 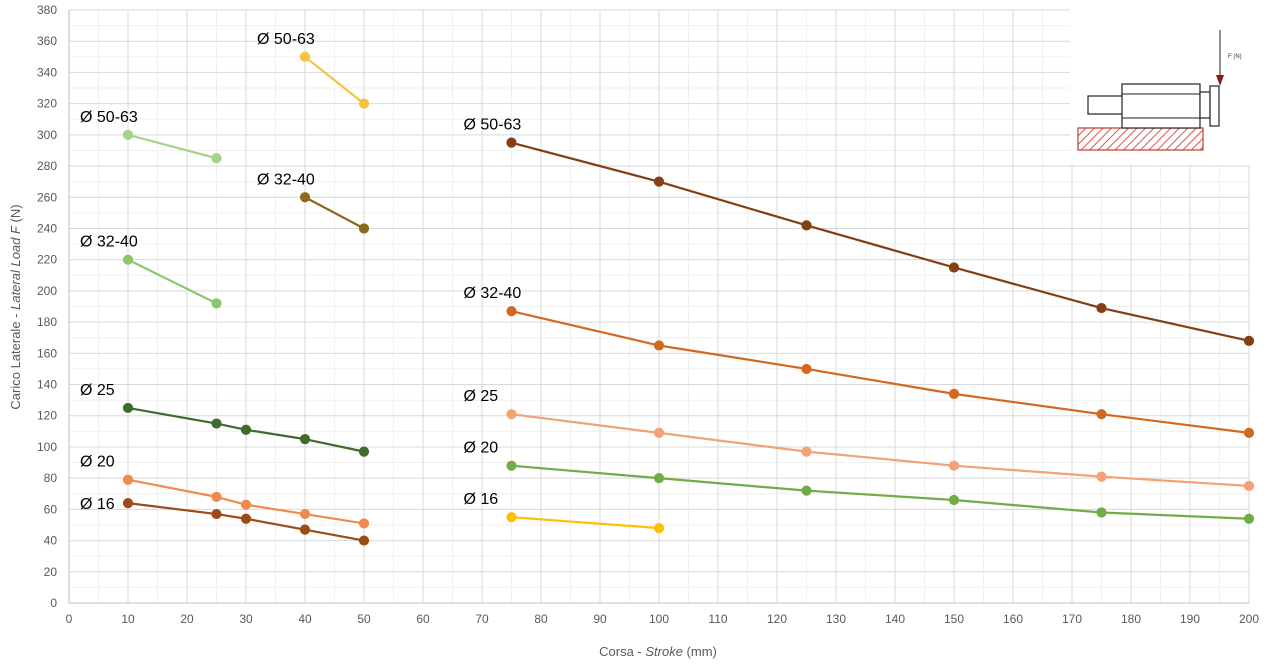 What do you see at coordinates (47, 447) in the screenshot?
I see `y-tick-label: 100` at bounding box center [47, 447].